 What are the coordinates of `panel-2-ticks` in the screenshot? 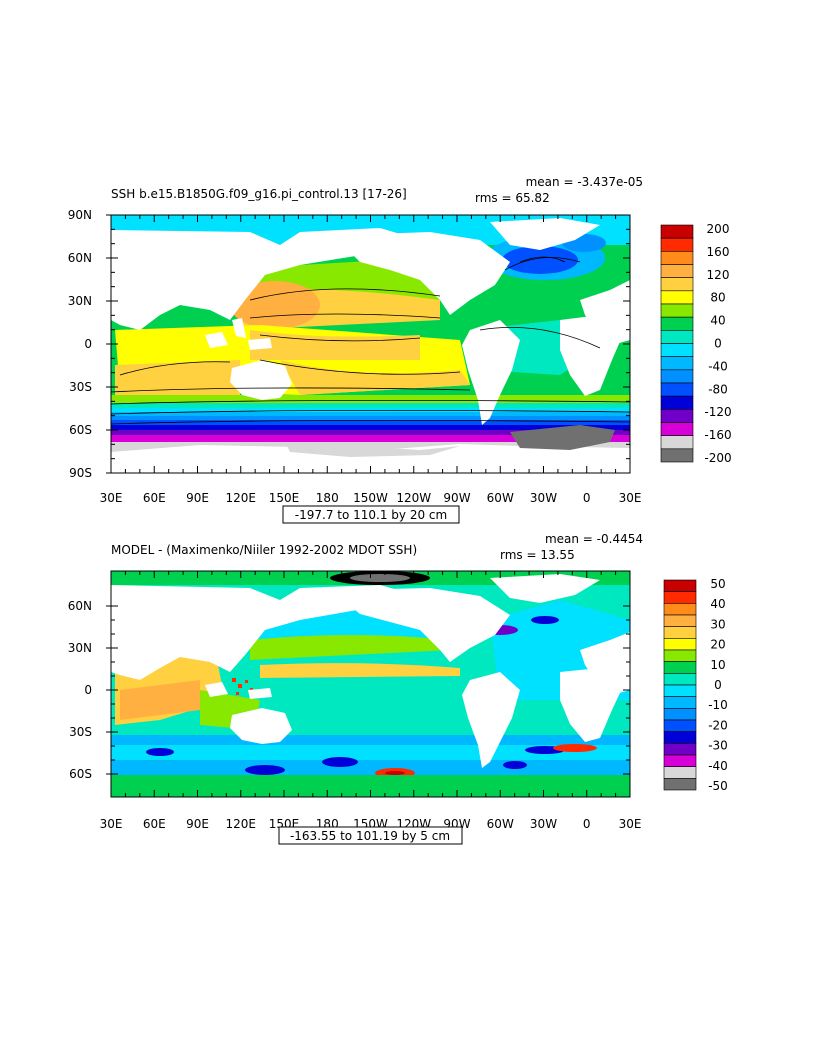 It's located at (368, 684).